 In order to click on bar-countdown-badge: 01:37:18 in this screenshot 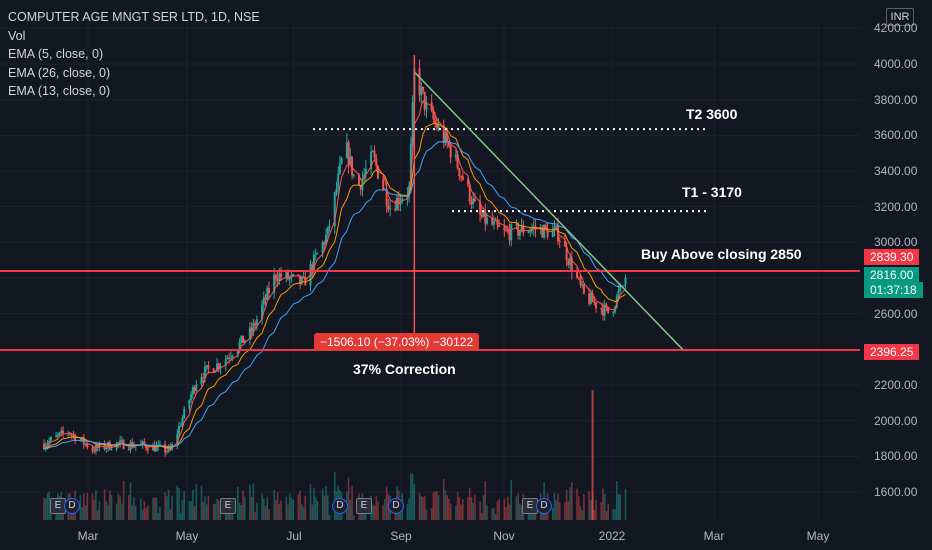, I will do `click(893, 290)`.